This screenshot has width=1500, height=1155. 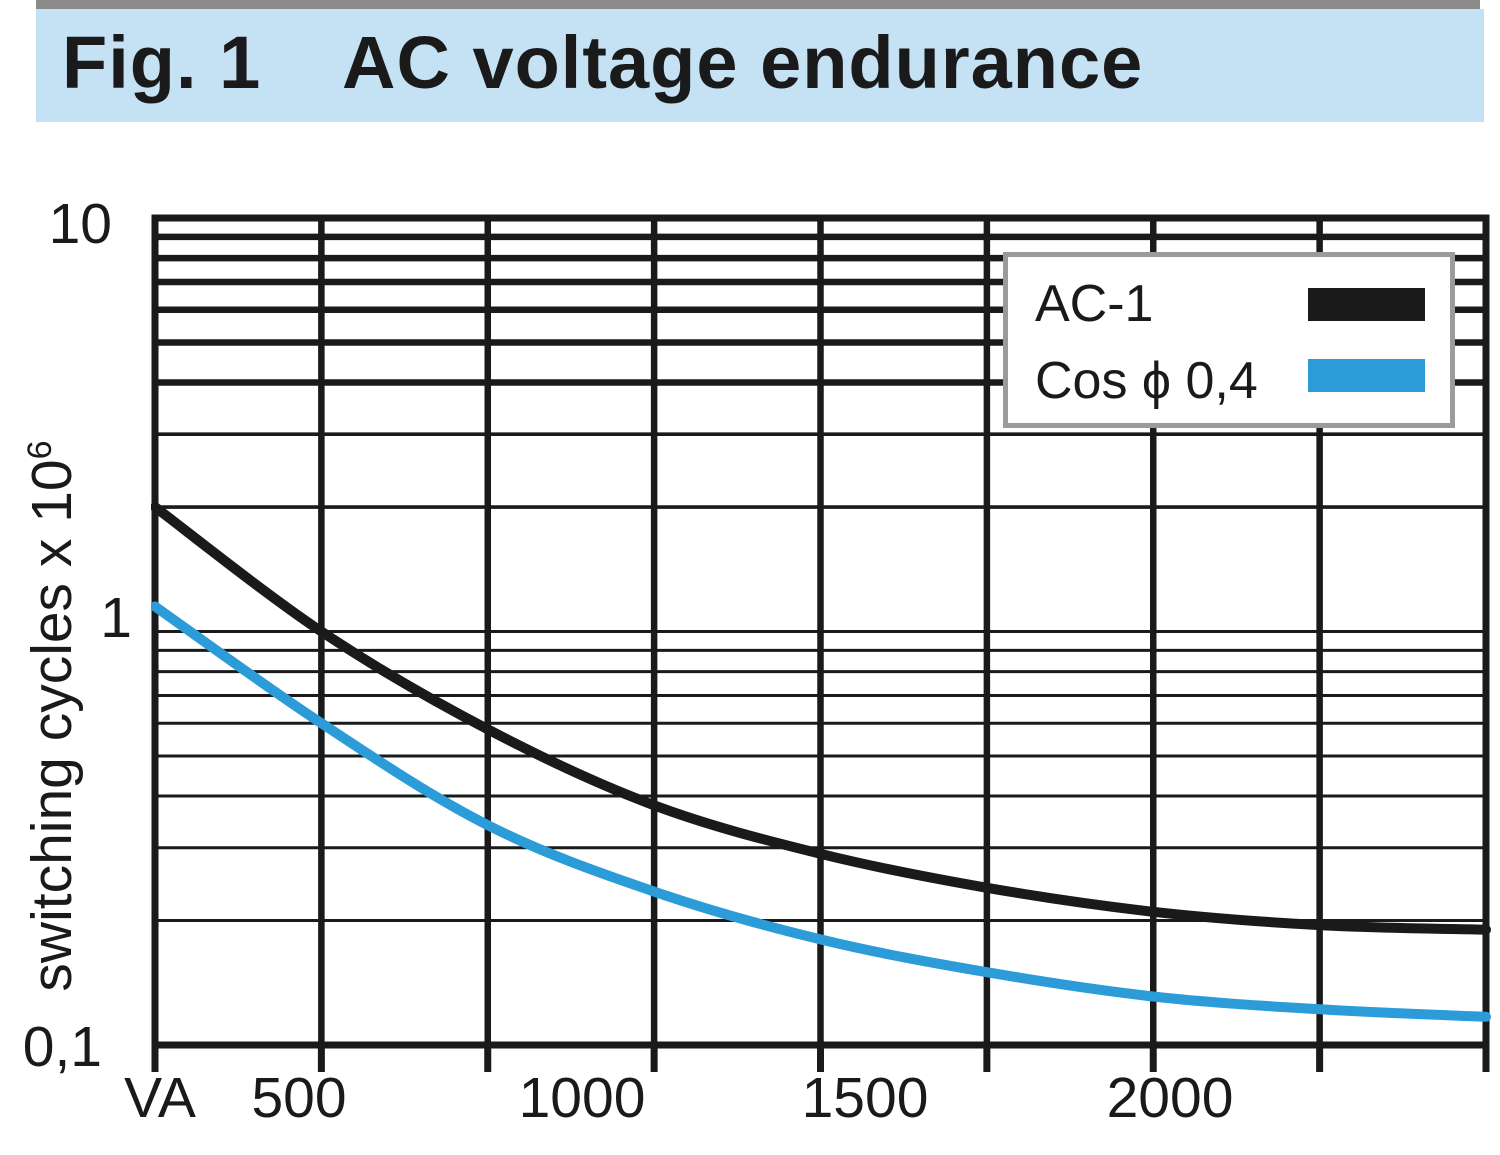 What do you see at coordinates (40, 450) in the screenshot?
I see `y-axis-title-exponent: 6` at bounding box center [40, 450].